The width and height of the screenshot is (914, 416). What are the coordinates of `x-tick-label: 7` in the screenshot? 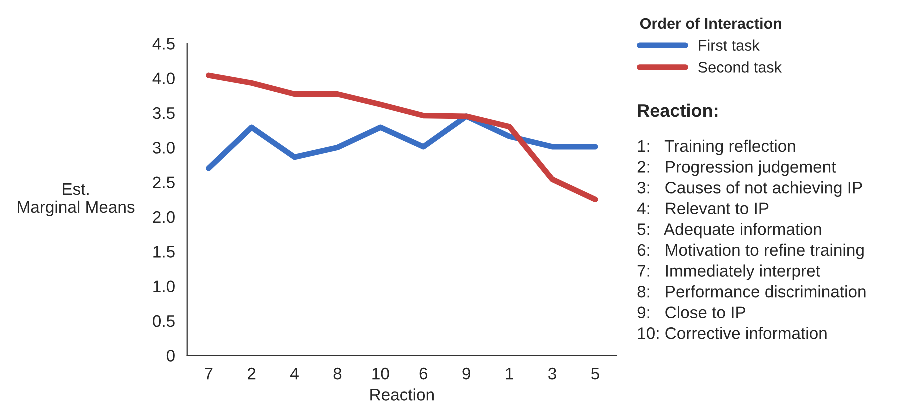 It's located at (209, 374).